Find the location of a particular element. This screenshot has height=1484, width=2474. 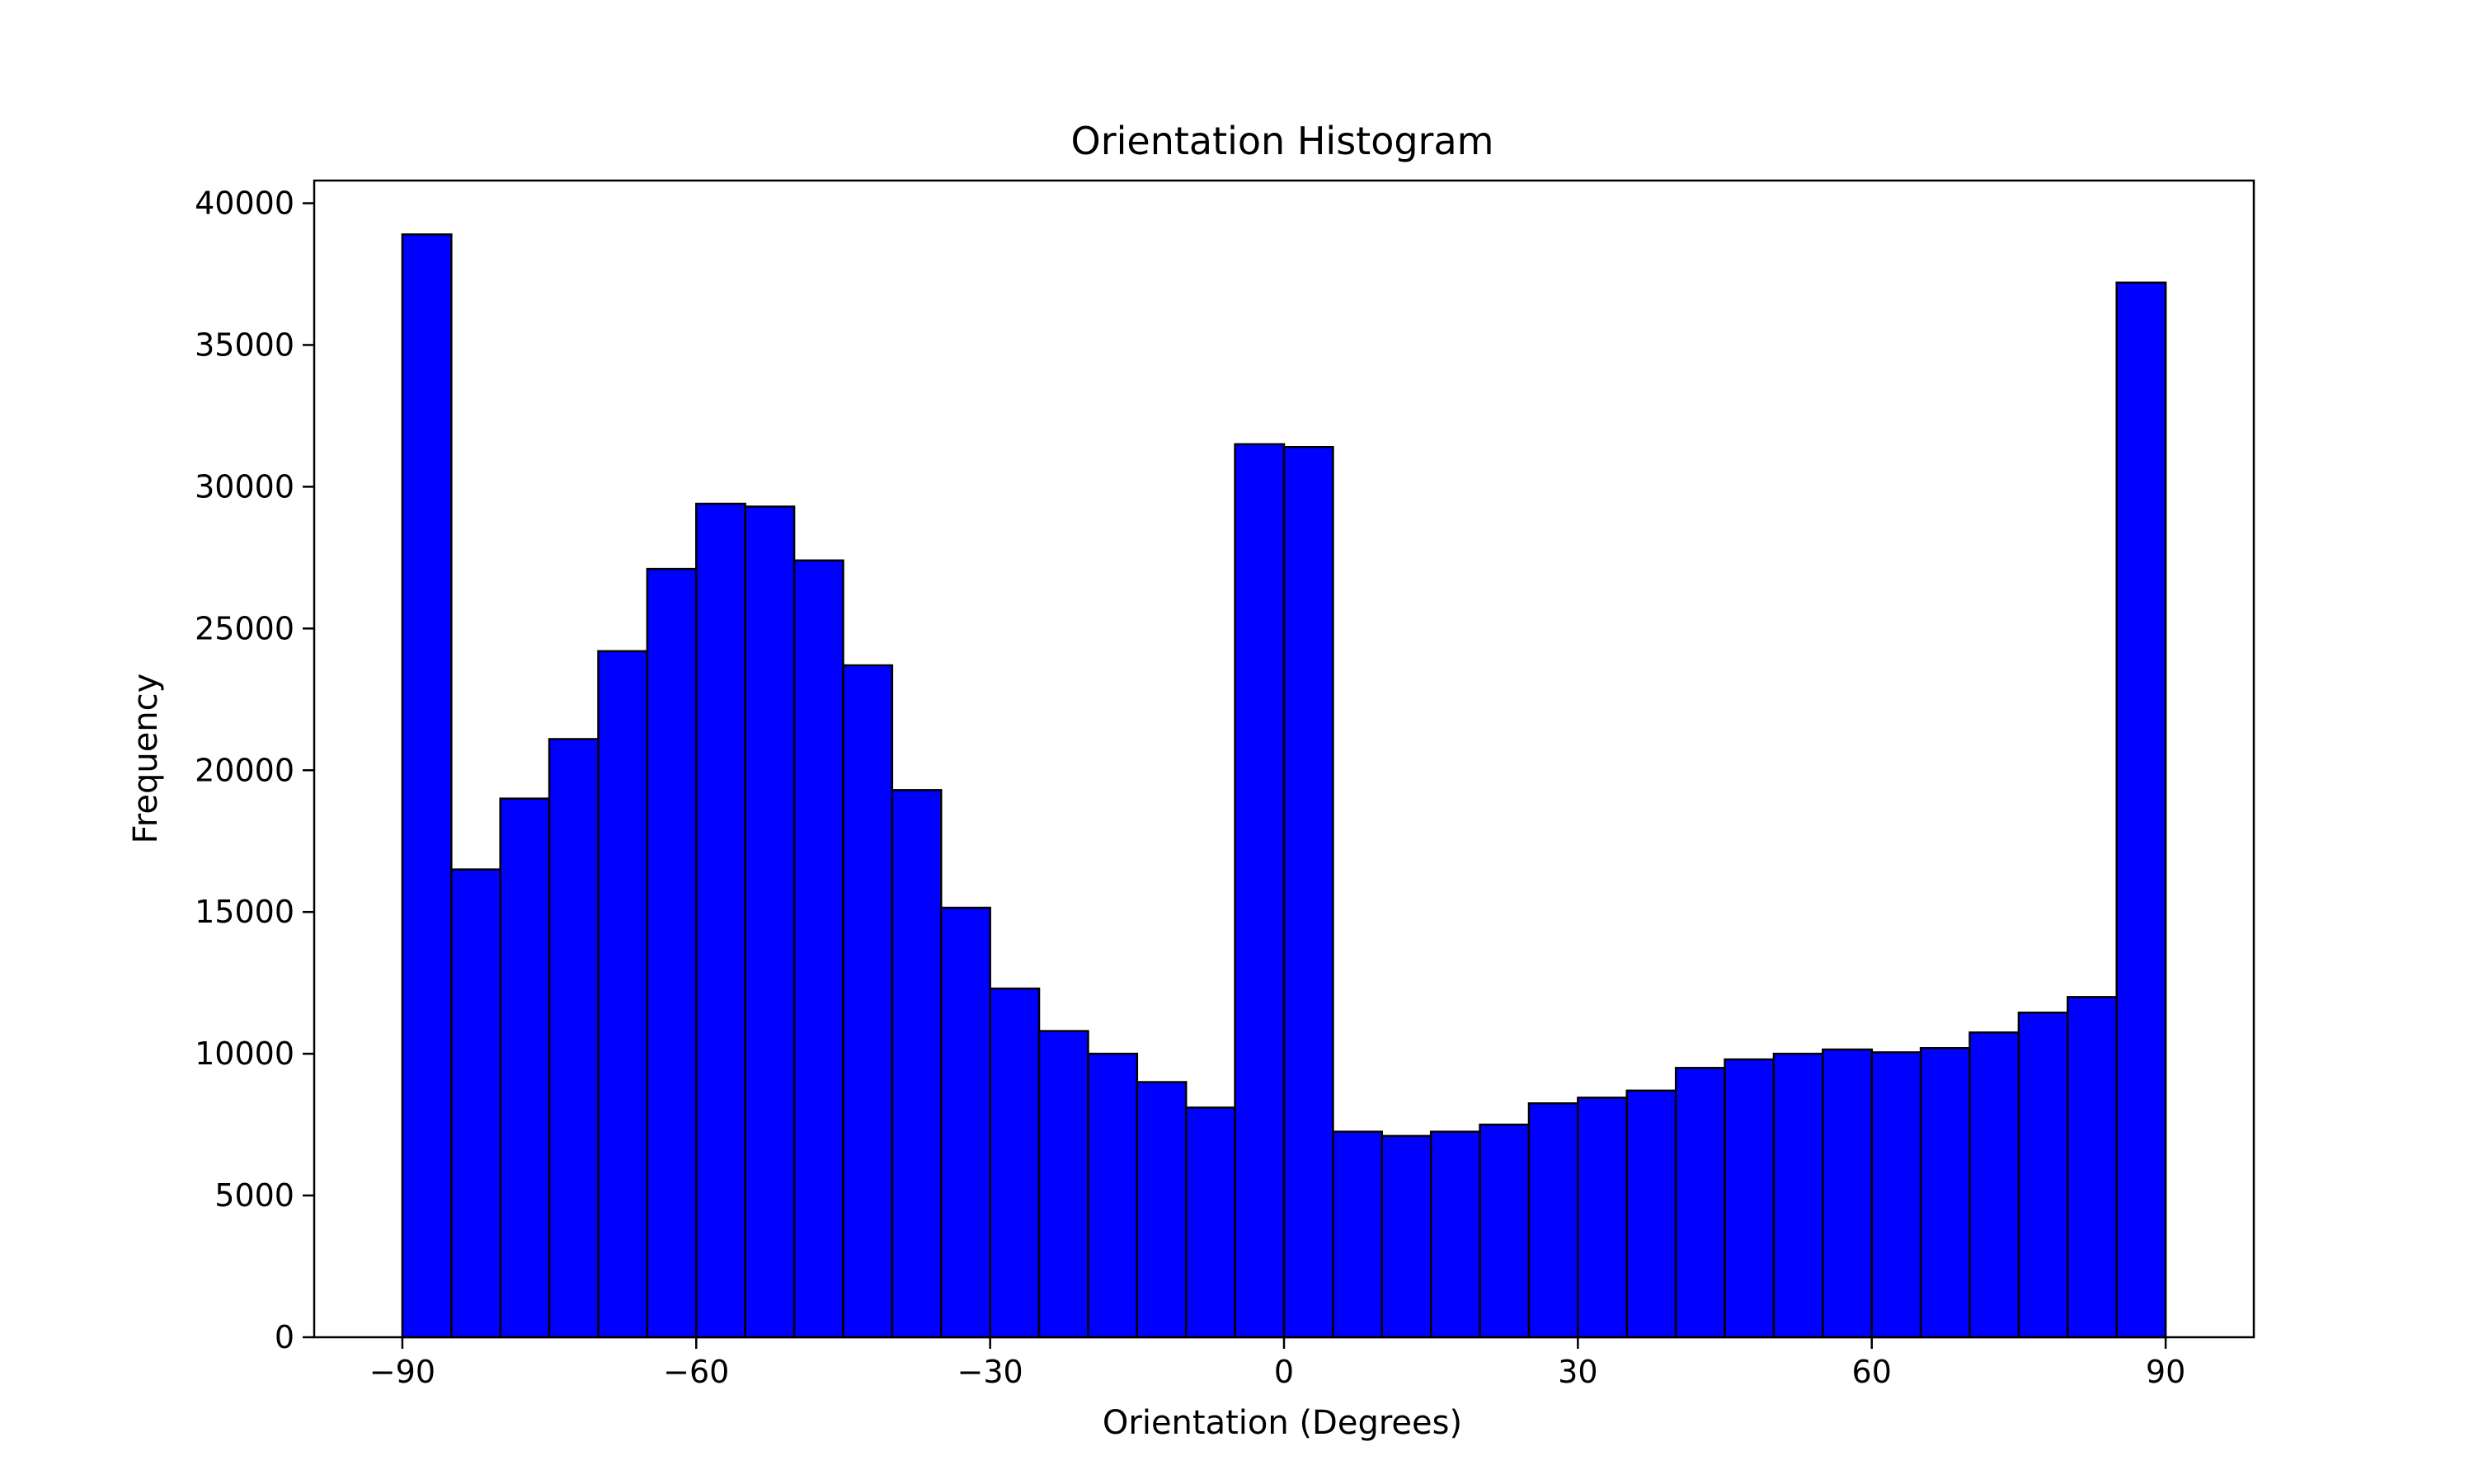

x-tick-label: 30 is located at coordinates (1577, 1372).